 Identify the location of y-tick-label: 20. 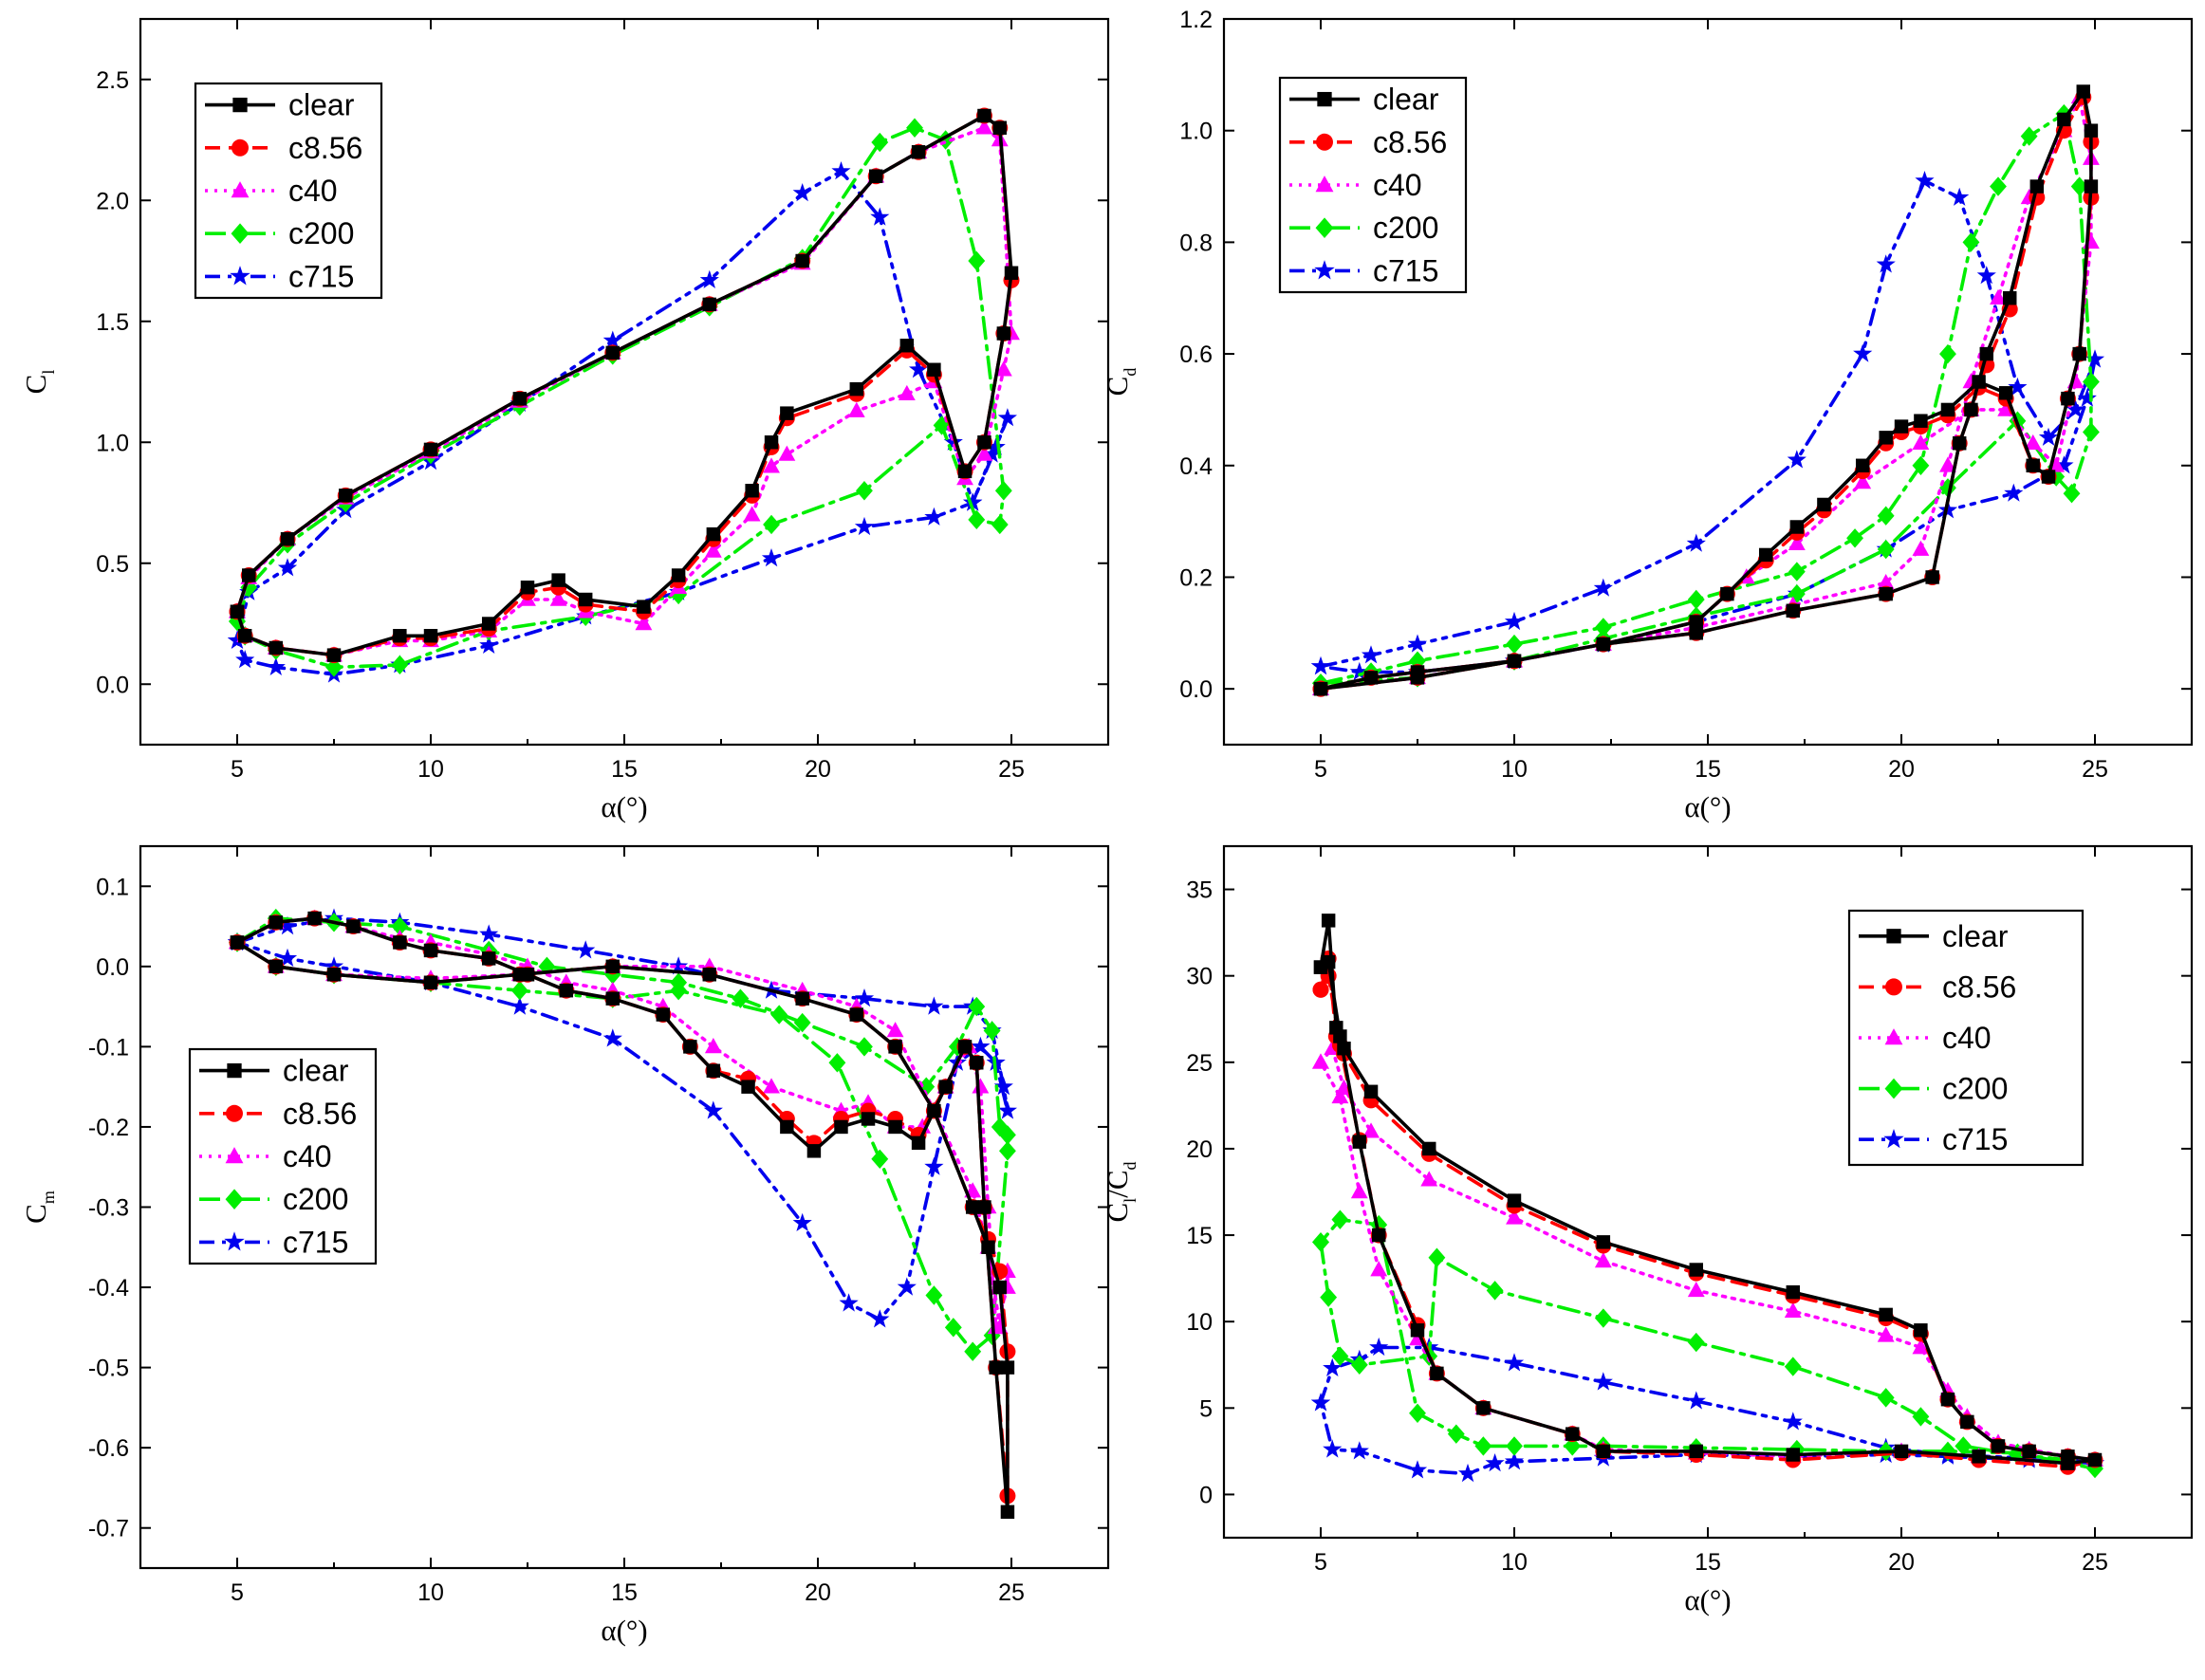
(1199, 1149).